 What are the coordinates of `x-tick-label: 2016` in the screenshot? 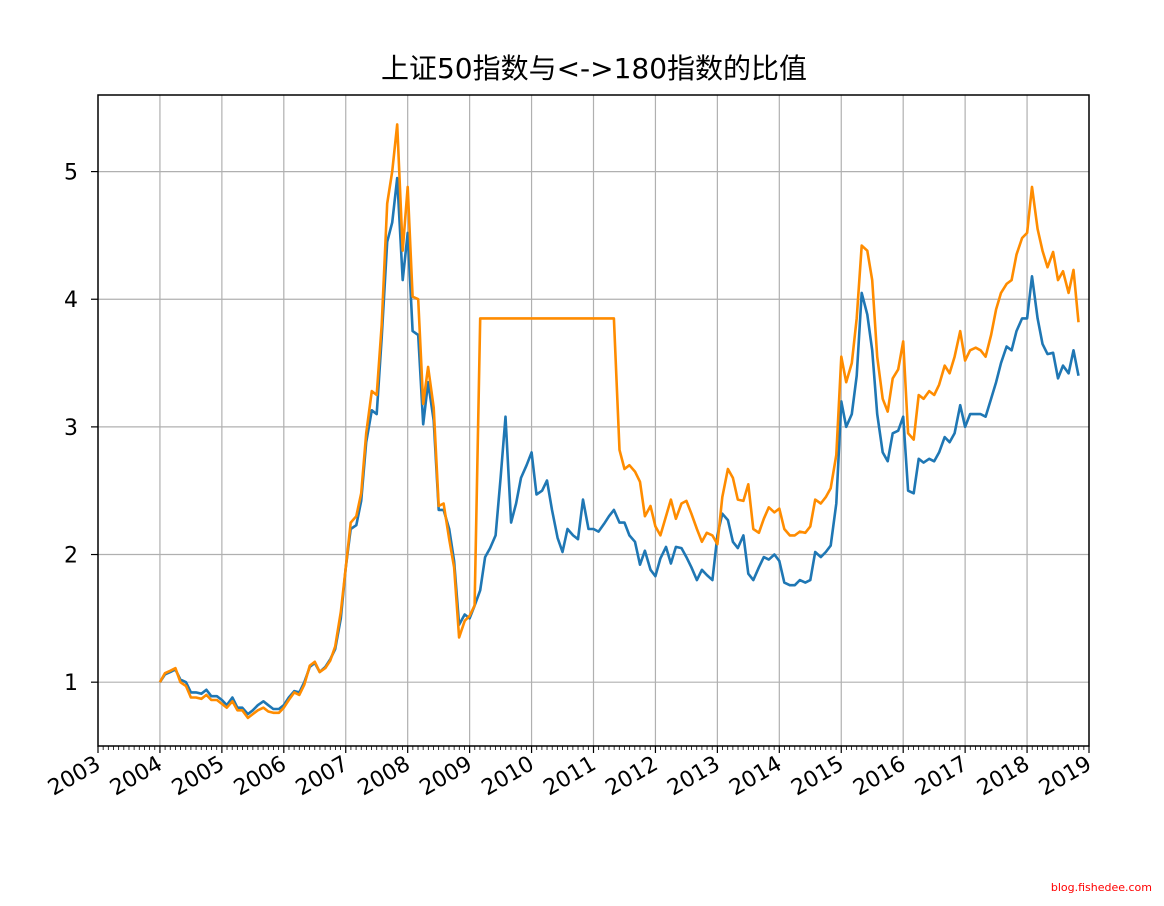 It's located at (879, 777).